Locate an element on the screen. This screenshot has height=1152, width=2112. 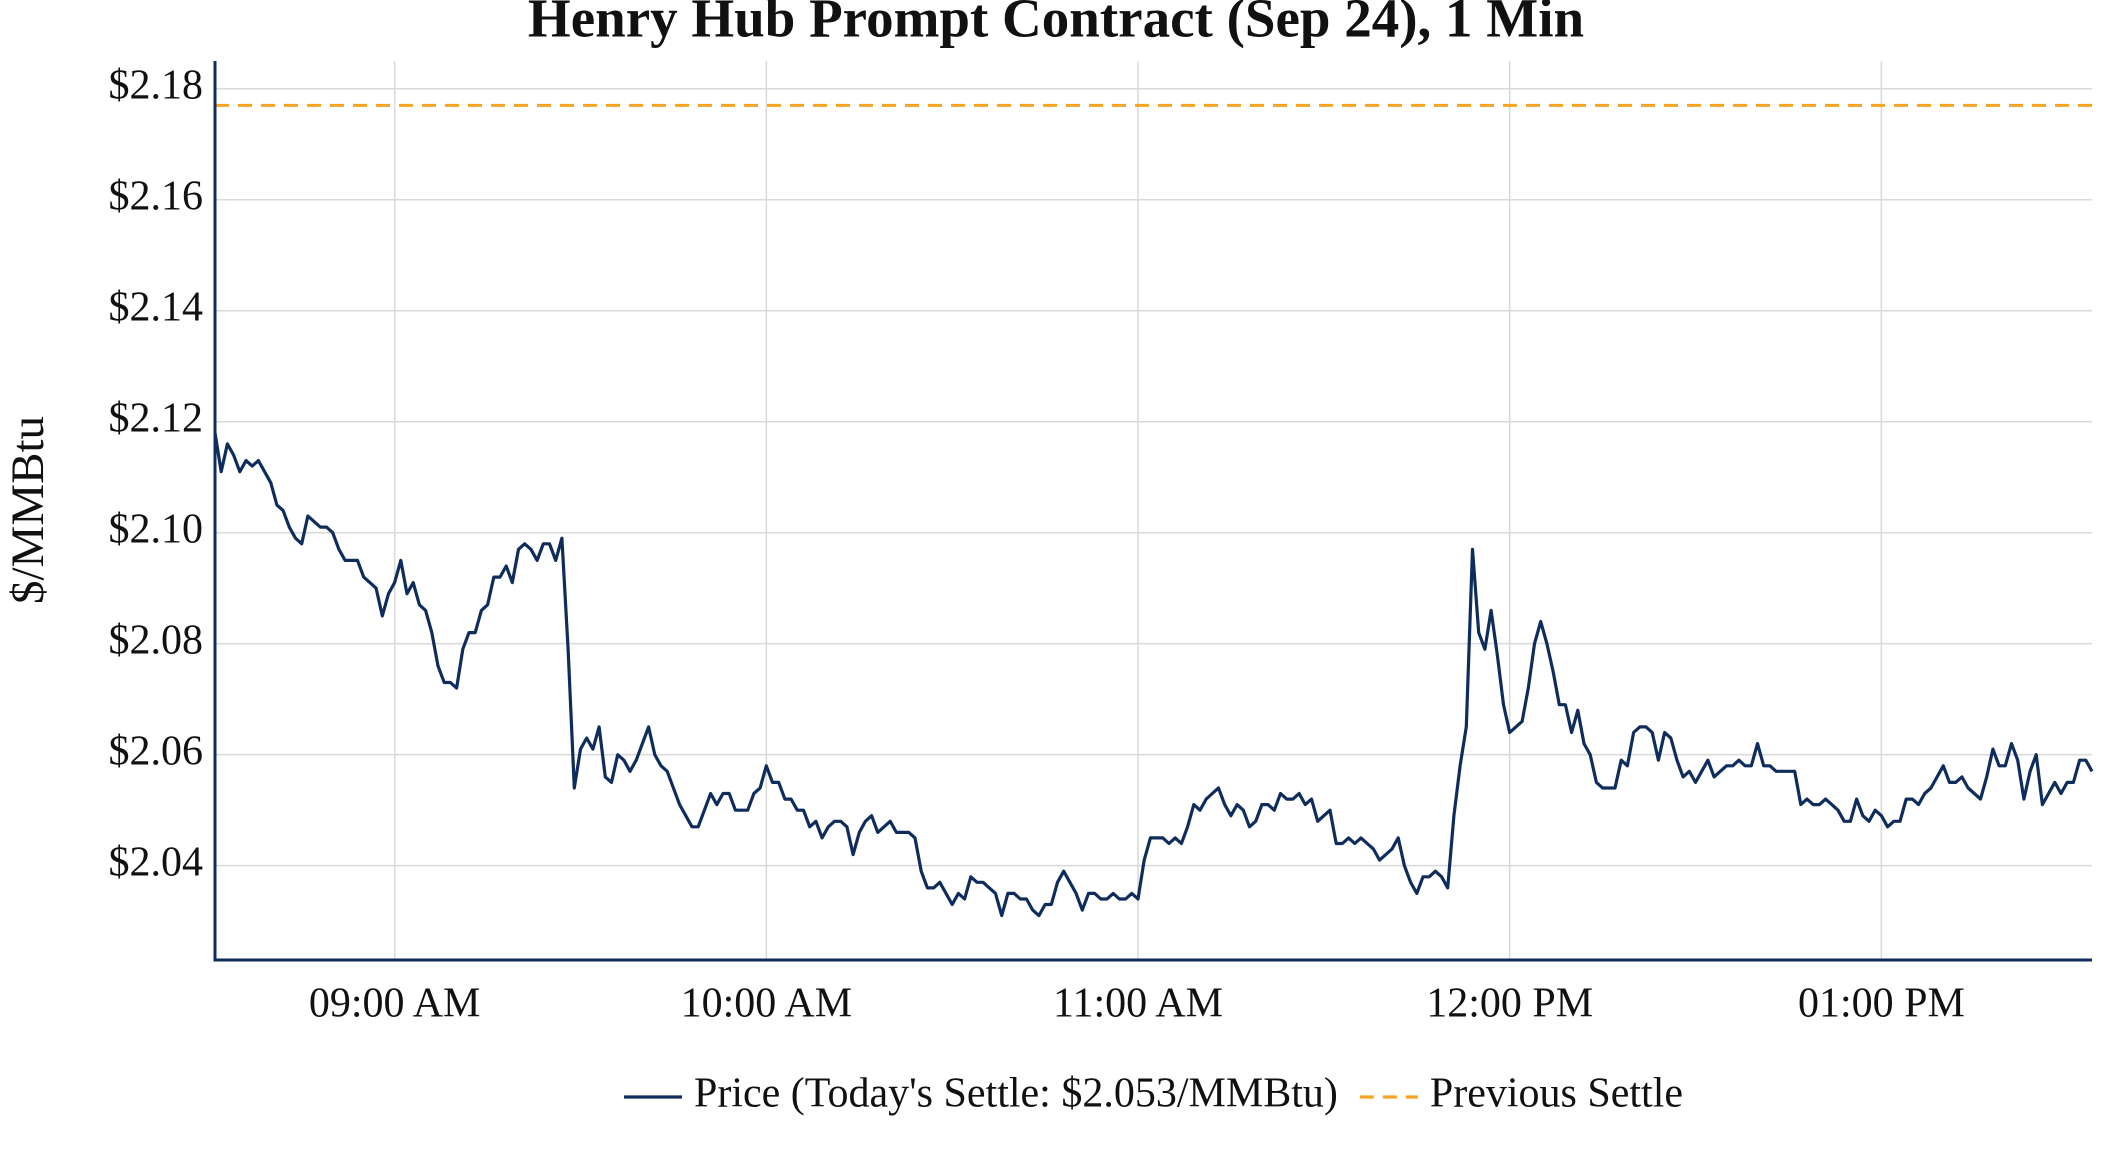
legend-label: Previous Settle is located at coordinates (1556, 1094).